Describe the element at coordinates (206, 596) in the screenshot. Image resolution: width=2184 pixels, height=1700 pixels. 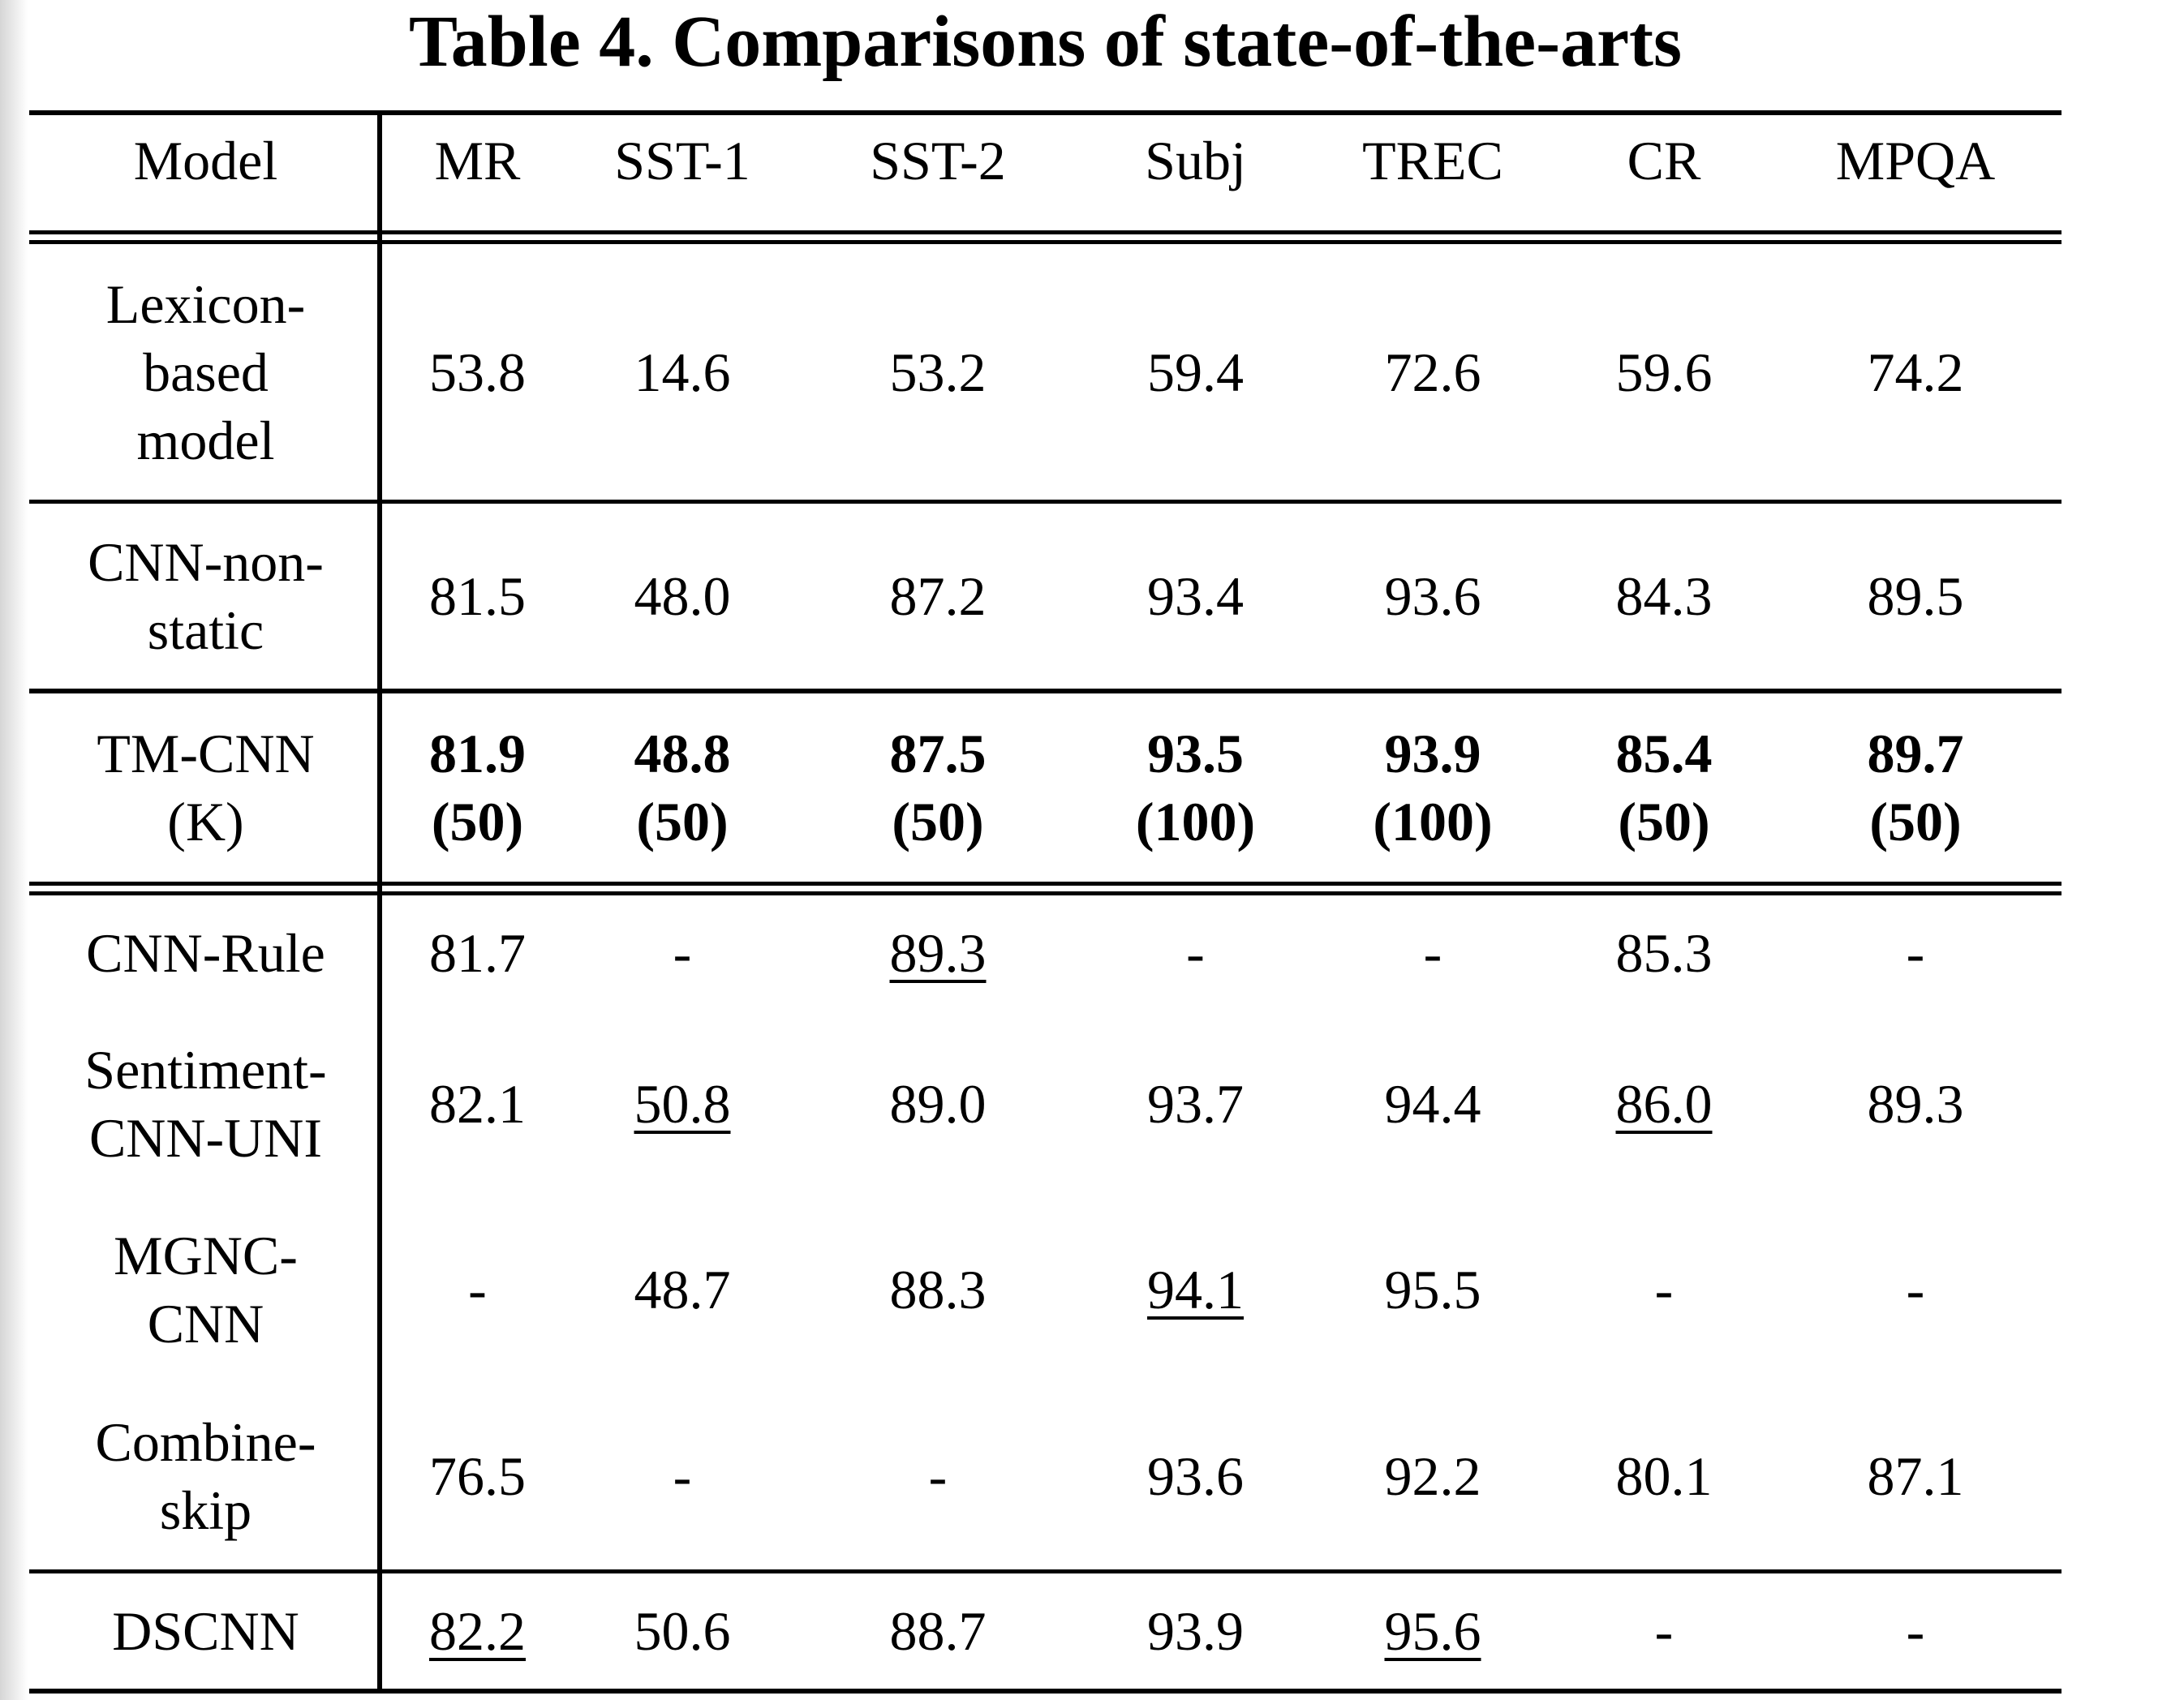
I see `model-name: CNN-non- static` at that location.